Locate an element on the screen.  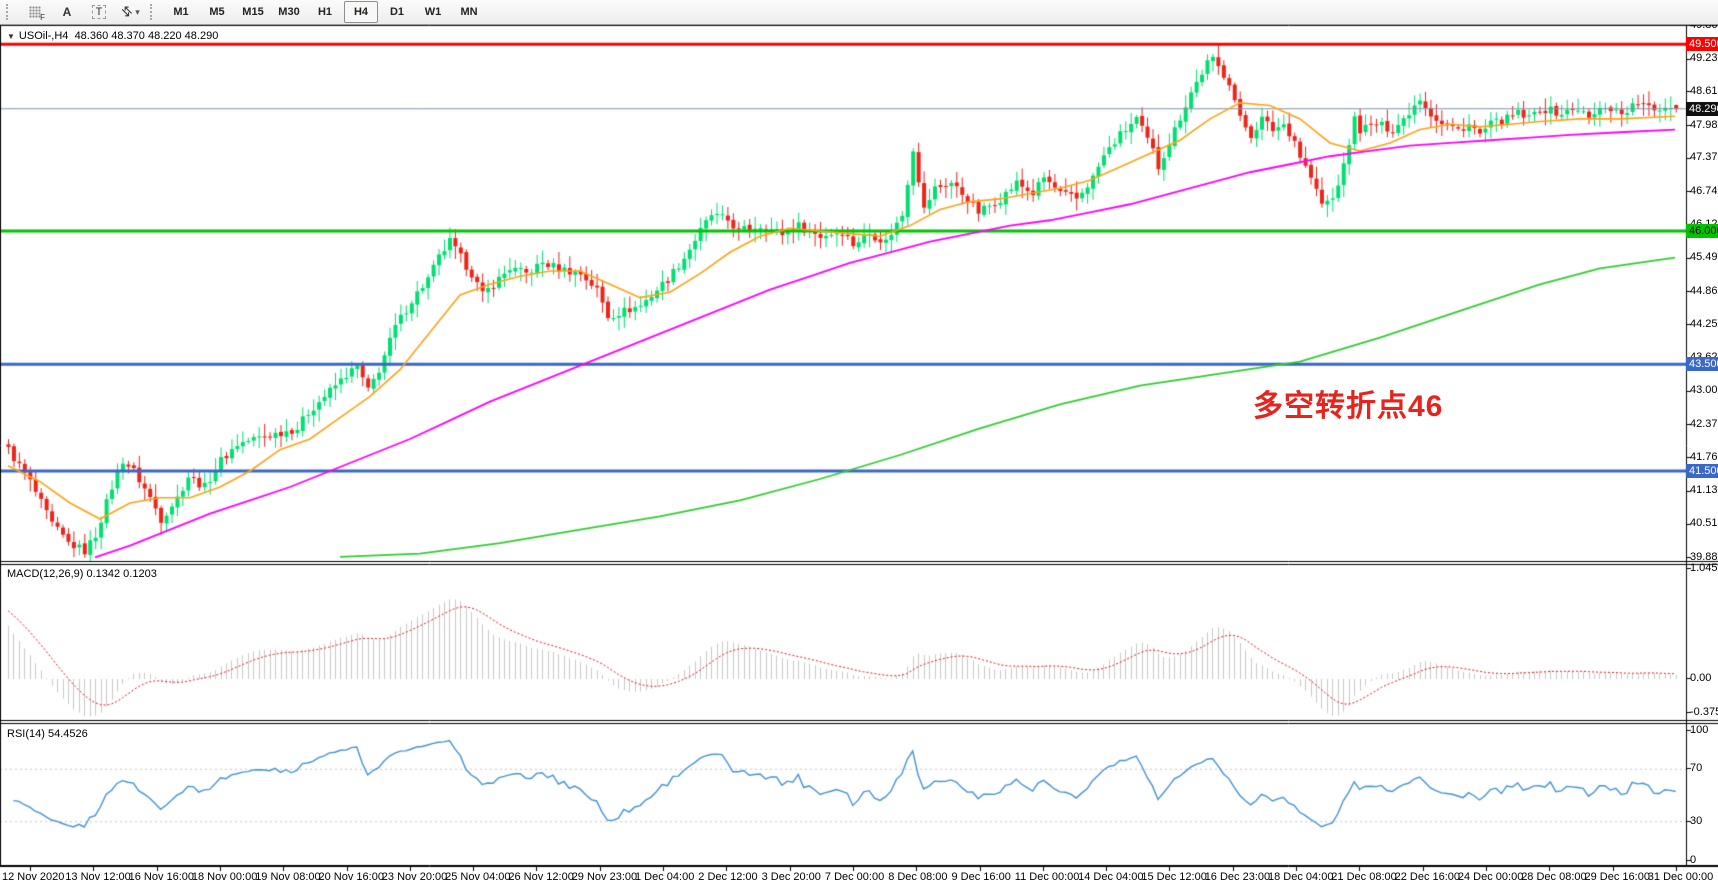
rsi-axis-30: 30 is located at coordinates (1696, 821).